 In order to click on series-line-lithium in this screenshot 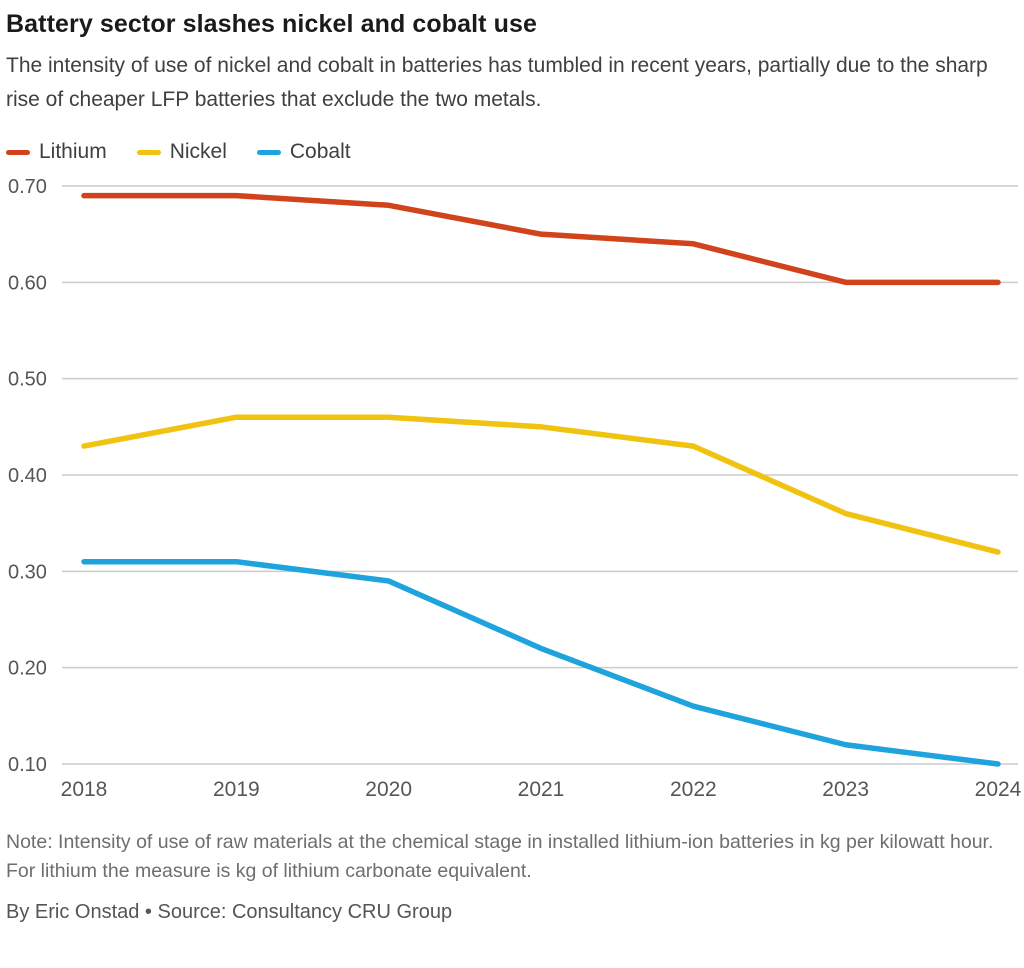, I will do `click(541, 239)`.